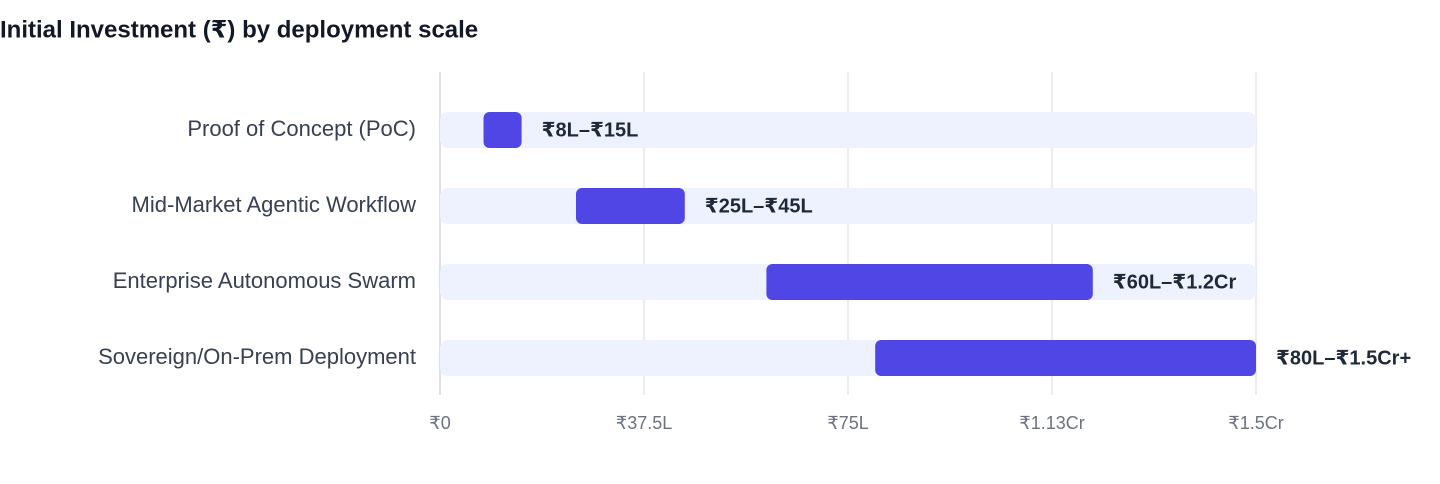  What do you see at coordinates (590, 130) in the screenshot?
I see `value-label: ₹8L–₹15L` at bounding box center [590, 130].